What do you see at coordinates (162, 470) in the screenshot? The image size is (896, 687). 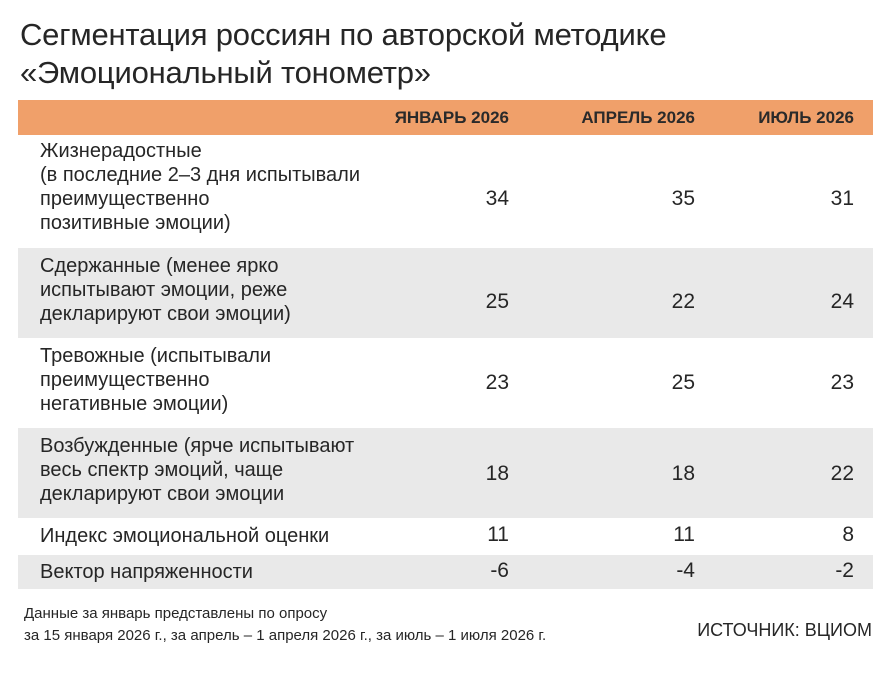 I see `row-label-line: весь спектр эмоций, чаще` at bounding box center [162, 470].